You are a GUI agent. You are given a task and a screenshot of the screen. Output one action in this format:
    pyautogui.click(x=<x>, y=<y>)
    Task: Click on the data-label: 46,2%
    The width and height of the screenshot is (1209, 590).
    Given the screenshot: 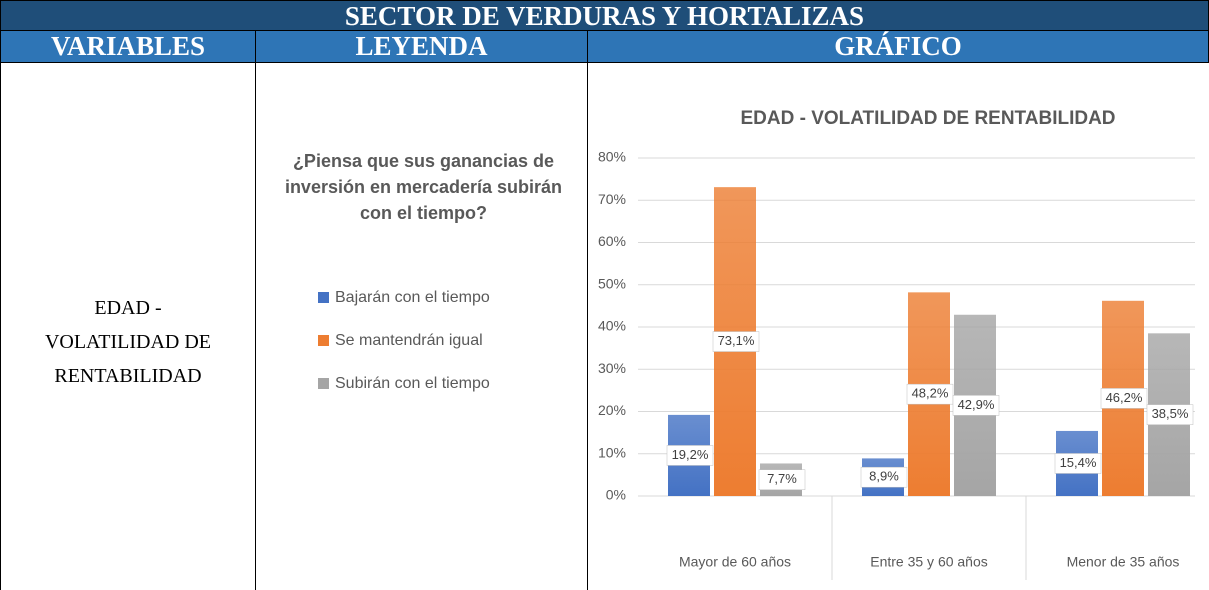 What is the action you would take?
    pyautogui.click(x=1124, y=397)
    